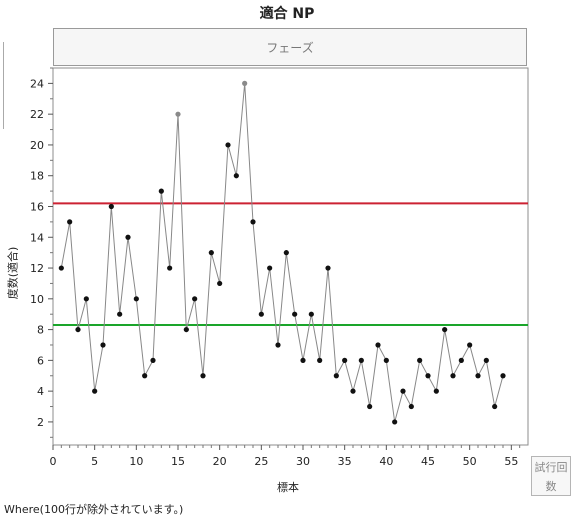 Image resolution: width=574 pixels, height=520 pixels. Describe the element at coordinates (288, 487) in the screenshot. I see `x-axis-label: 標本` at that location.